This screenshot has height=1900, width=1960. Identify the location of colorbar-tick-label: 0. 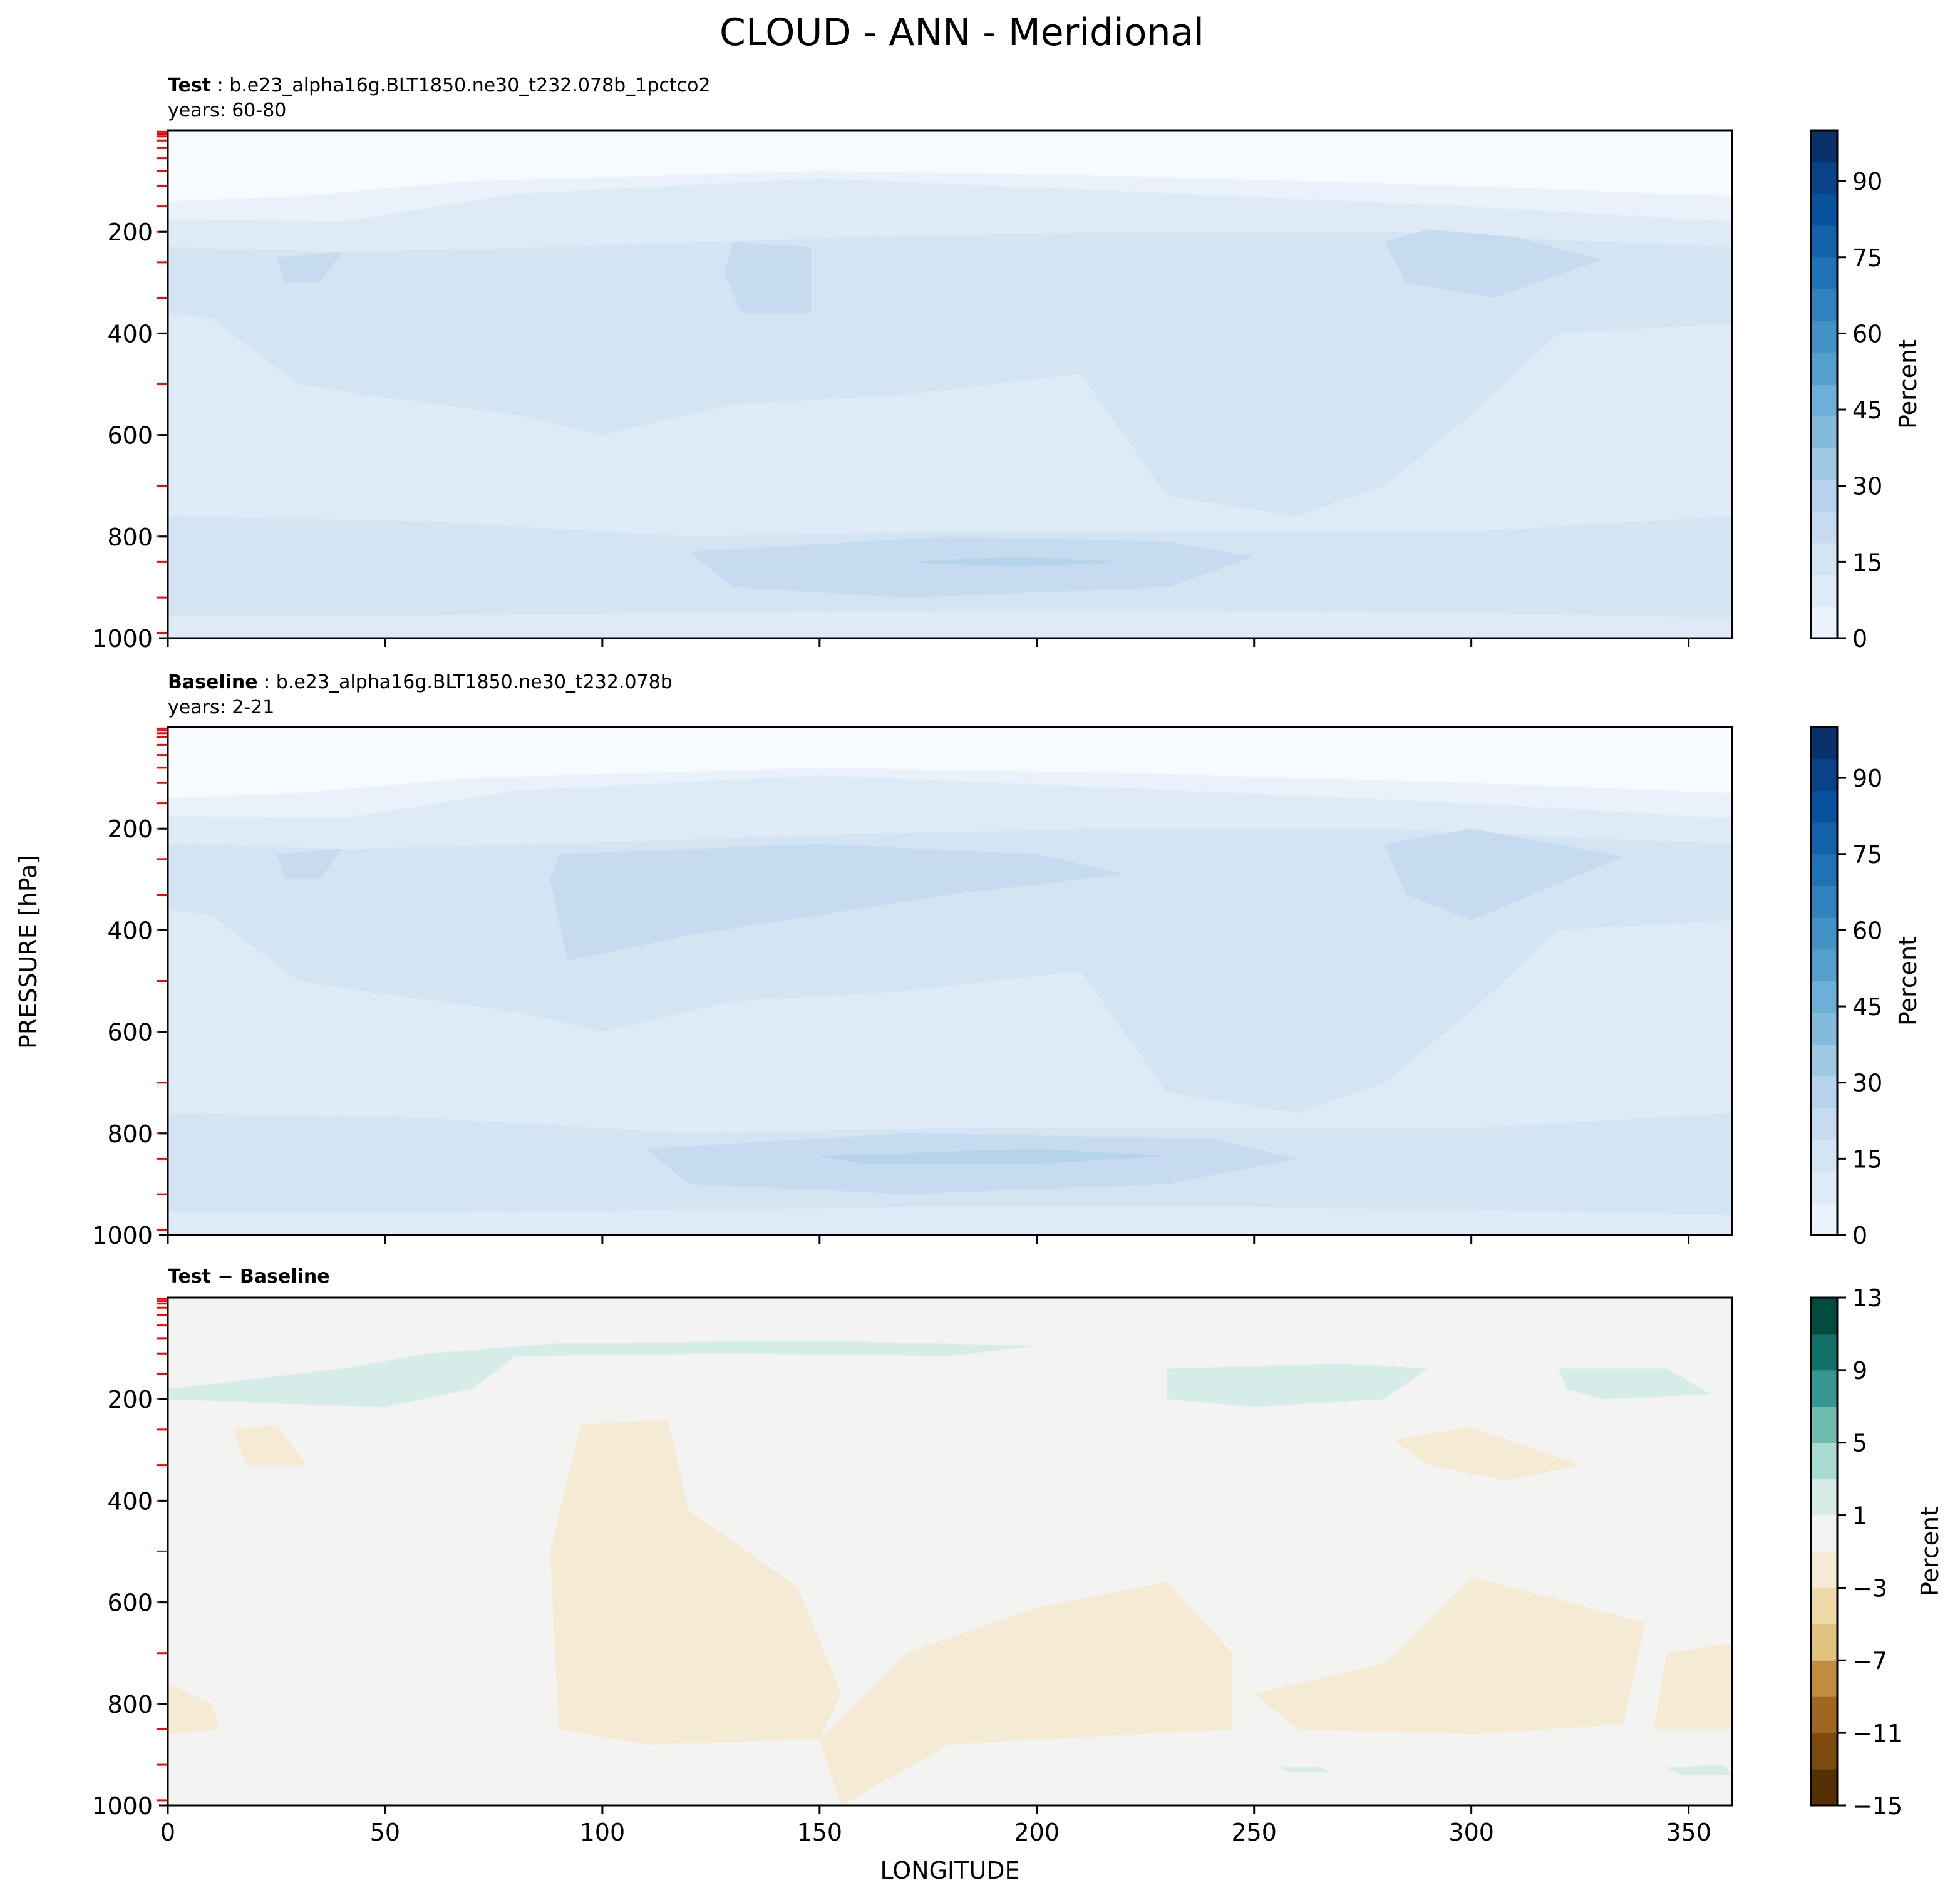
(1860, 639).